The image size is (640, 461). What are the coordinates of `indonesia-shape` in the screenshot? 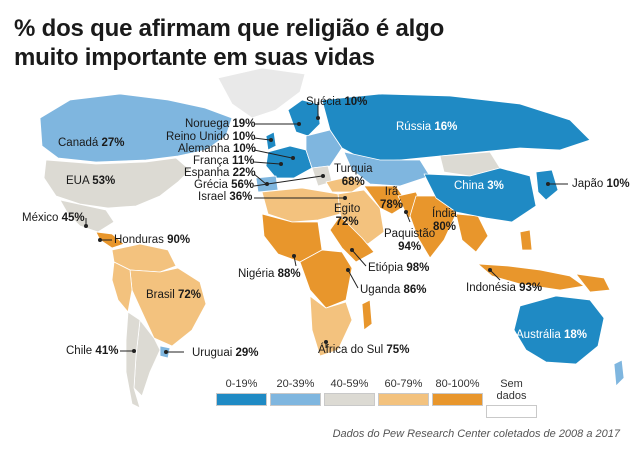 It's located at (531, 277).